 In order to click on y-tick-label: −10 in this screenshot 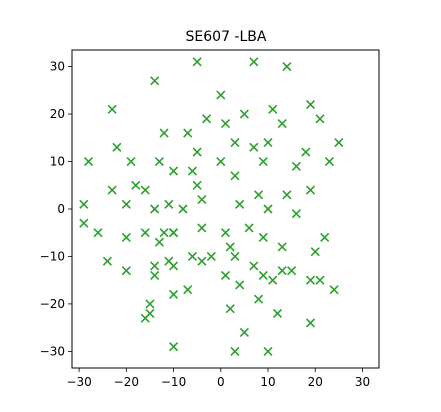, I will do `click(52, 256)`.